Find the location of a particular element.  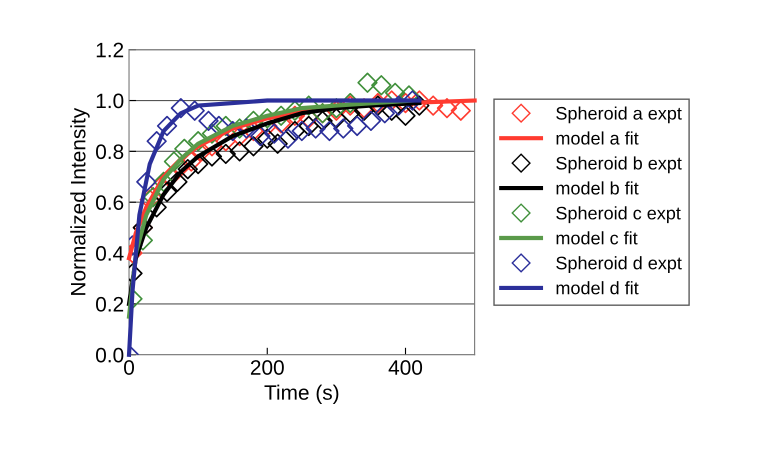

y-tick-label: 0.8 is located at coordinates (110, 152).